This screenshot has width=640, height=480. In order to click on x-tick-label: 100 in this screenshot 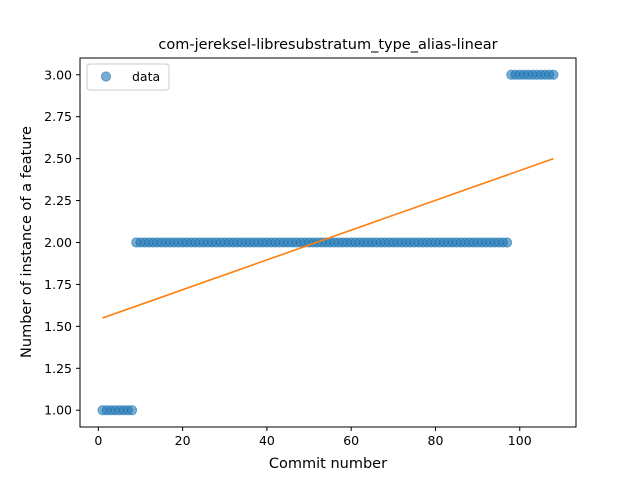, I will do `click(520, 440)`.